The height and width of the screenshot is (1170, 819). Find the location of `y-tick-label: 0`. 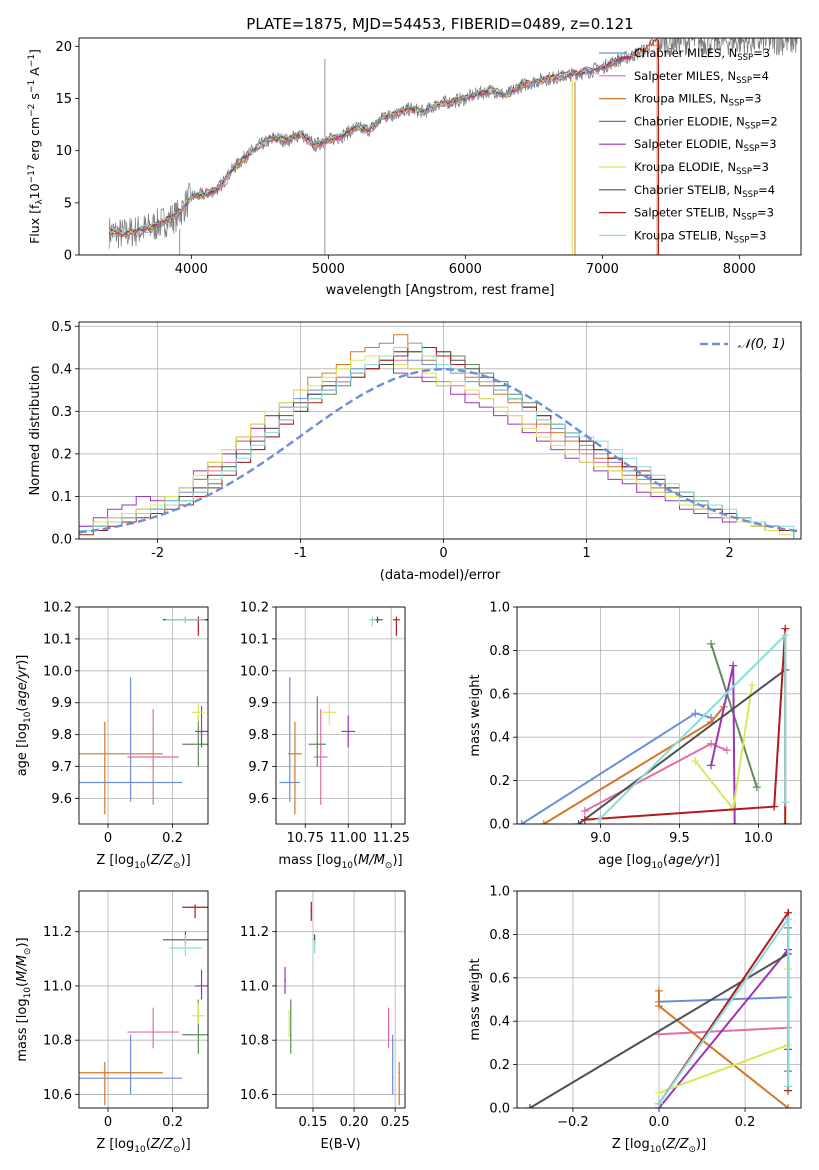

y-tick-label: 0 is located at coordinates (68, 256).